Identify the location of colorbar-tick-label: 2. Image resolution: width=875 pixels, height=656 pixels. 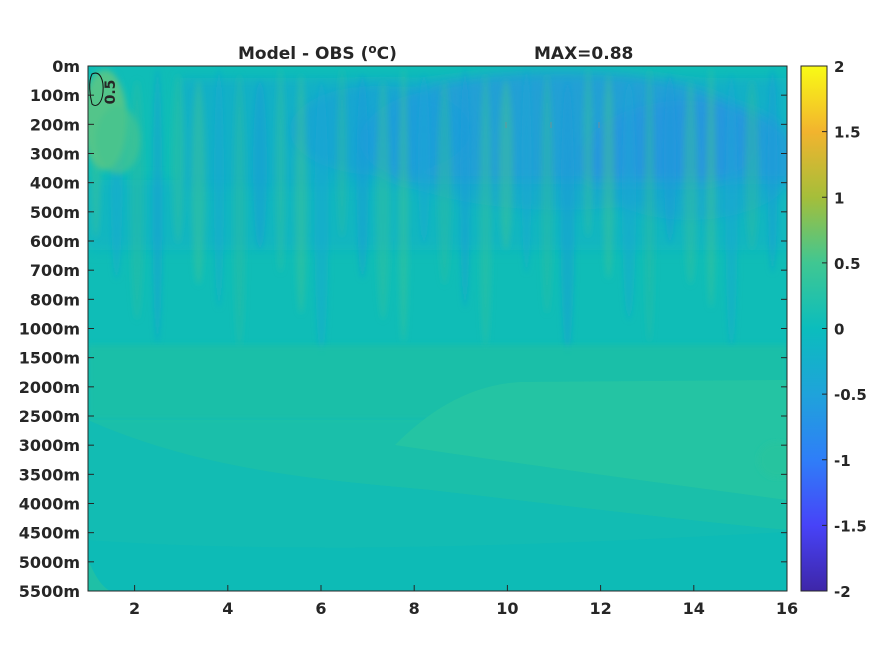
(839, 67).